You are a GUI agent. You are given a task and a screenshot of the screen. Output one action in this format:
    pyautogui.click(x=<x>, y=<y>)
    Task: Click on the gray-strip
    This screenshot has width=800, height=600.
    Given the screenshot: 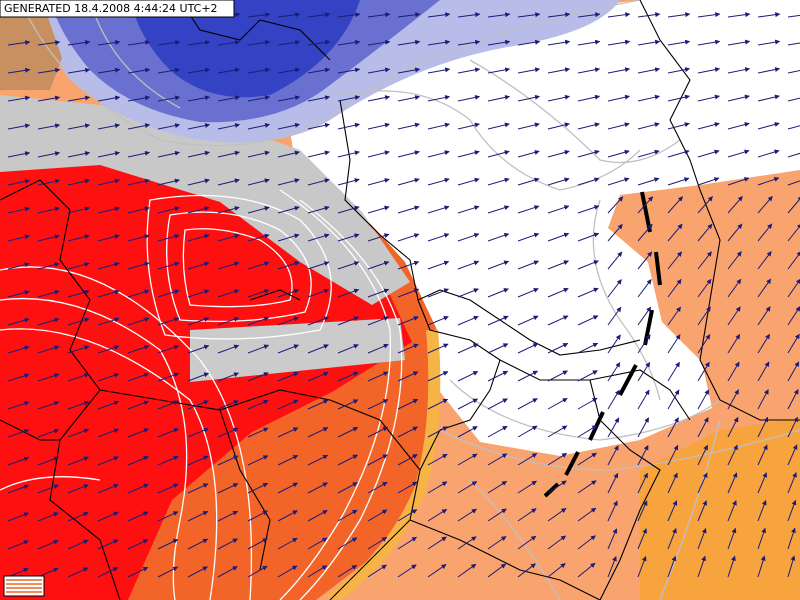 What is the action you would take?
    pyautogui.click(x=297, y=350)
    